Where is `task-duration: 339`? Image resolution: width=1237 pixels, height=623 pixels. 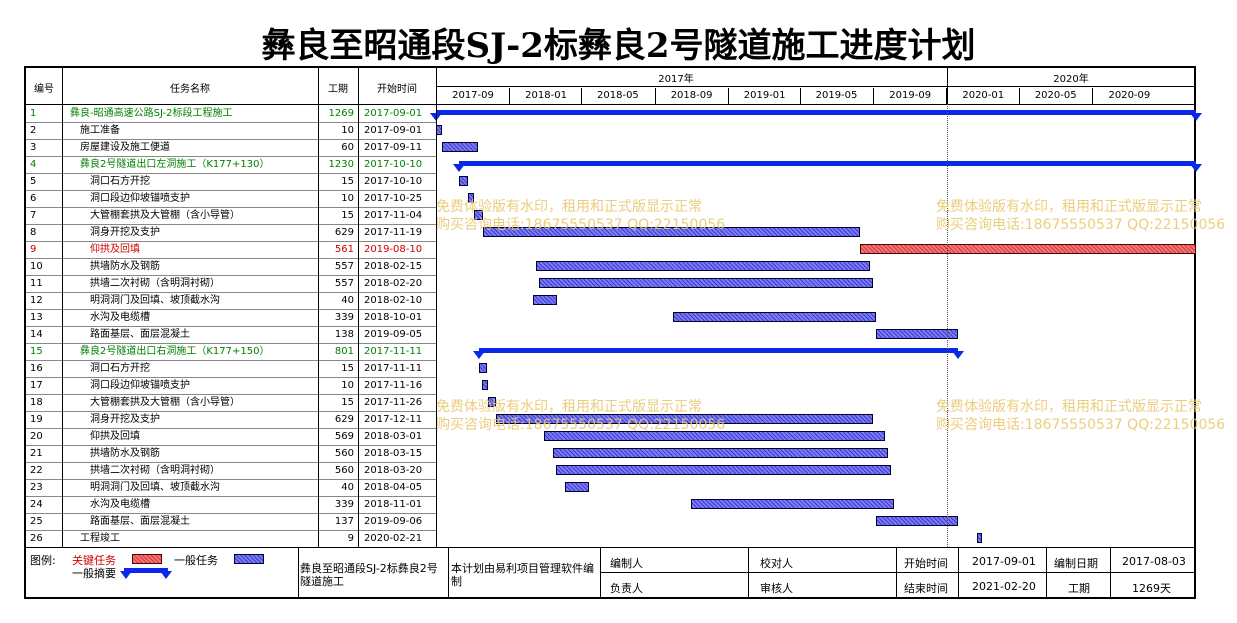 task-duration: 339 is located at coordinates (344, 317).